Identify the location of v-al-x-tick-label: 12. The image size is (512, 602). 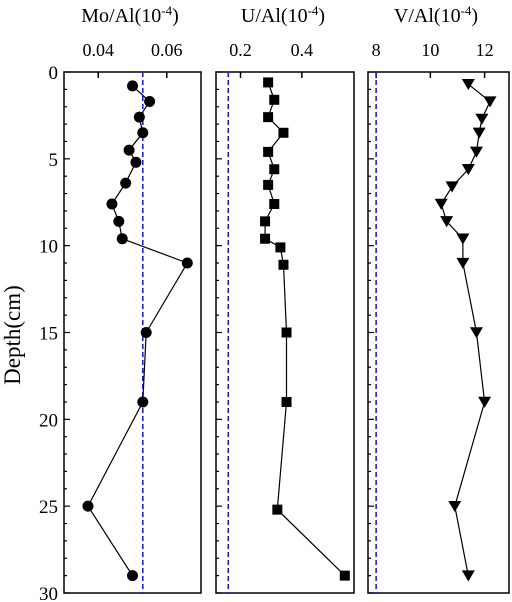
(485, 50).